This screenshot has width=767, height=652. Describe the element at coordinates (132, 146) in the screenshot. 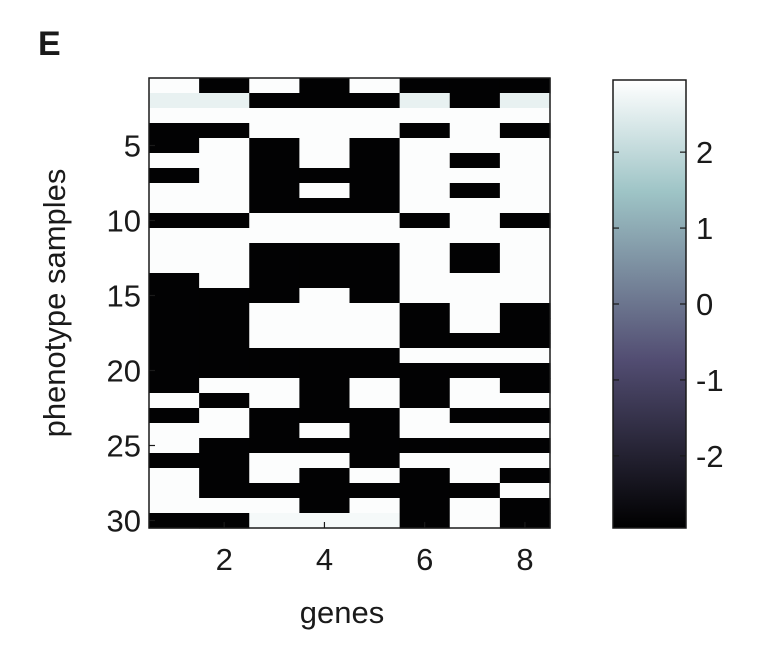

I see `y-tick-label: 5` at that location.